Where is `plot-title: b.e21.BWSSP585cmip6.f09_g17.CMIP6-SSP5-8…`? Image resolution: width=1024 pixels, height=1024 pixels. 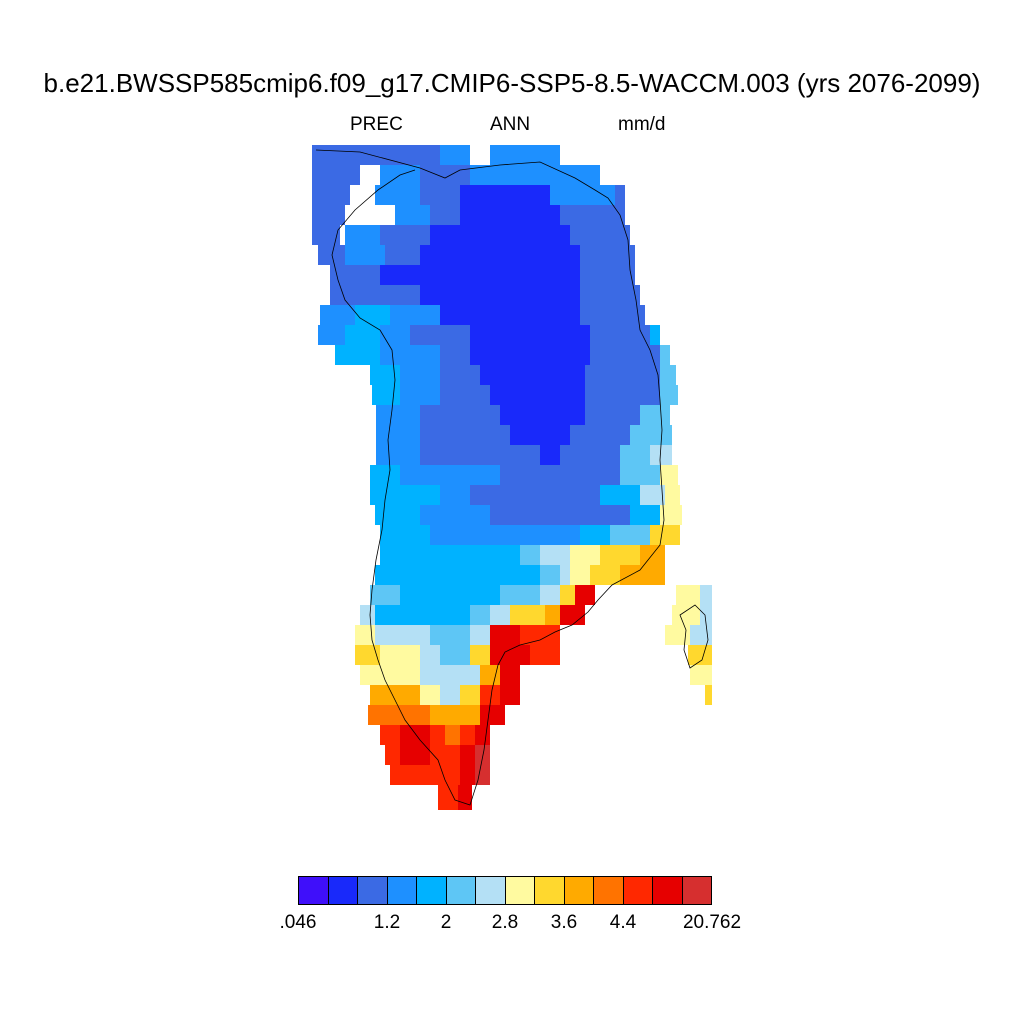 plot-title: b.e21.BWSSP585cmip6.f09_g17.CMIP6-SSP5-8… is located at coordinates (512, 83).